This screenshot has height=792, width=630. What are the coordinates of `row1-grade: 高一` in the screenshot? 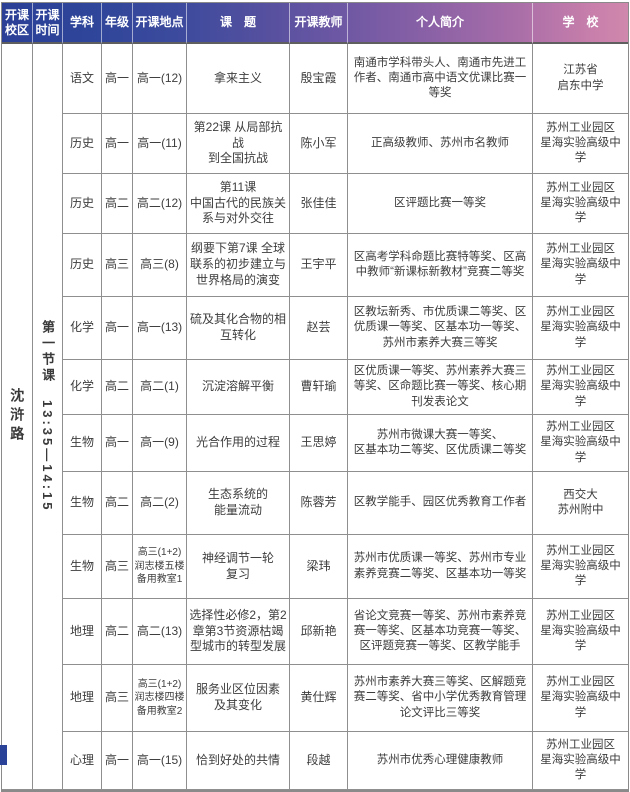 It's located at (117, 79).